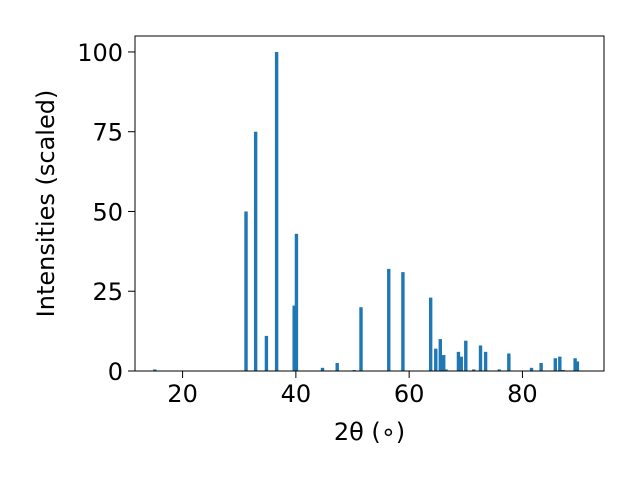 The image size is (640, 480). I want to click on x-tick-label: 60, so click(409, 394).